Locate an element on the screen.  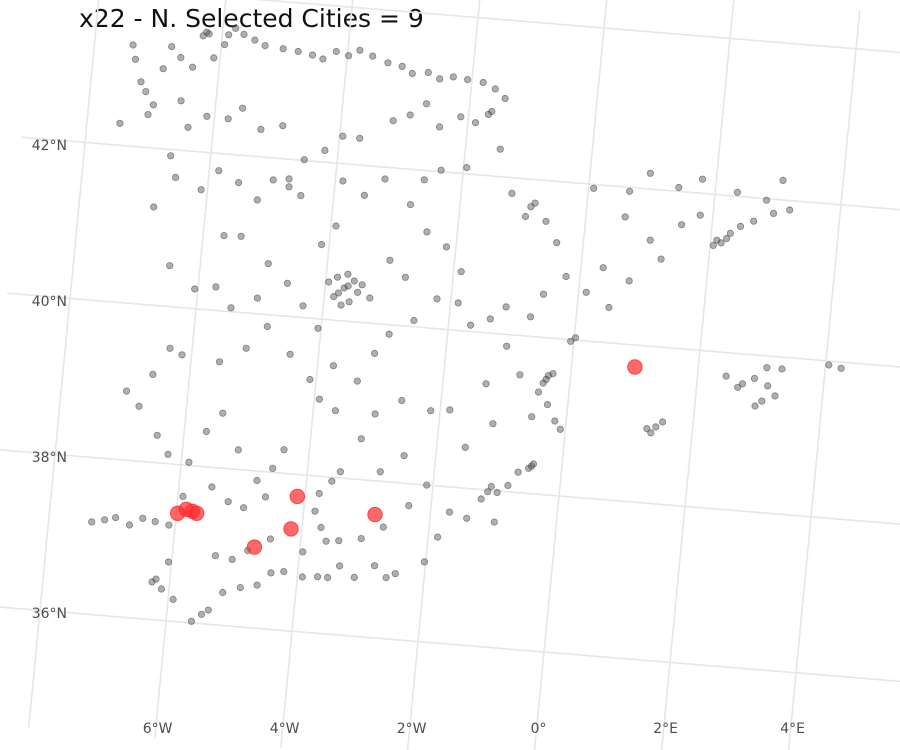
longitude-tick-label: 4°W is located at coordinates (285, 729).